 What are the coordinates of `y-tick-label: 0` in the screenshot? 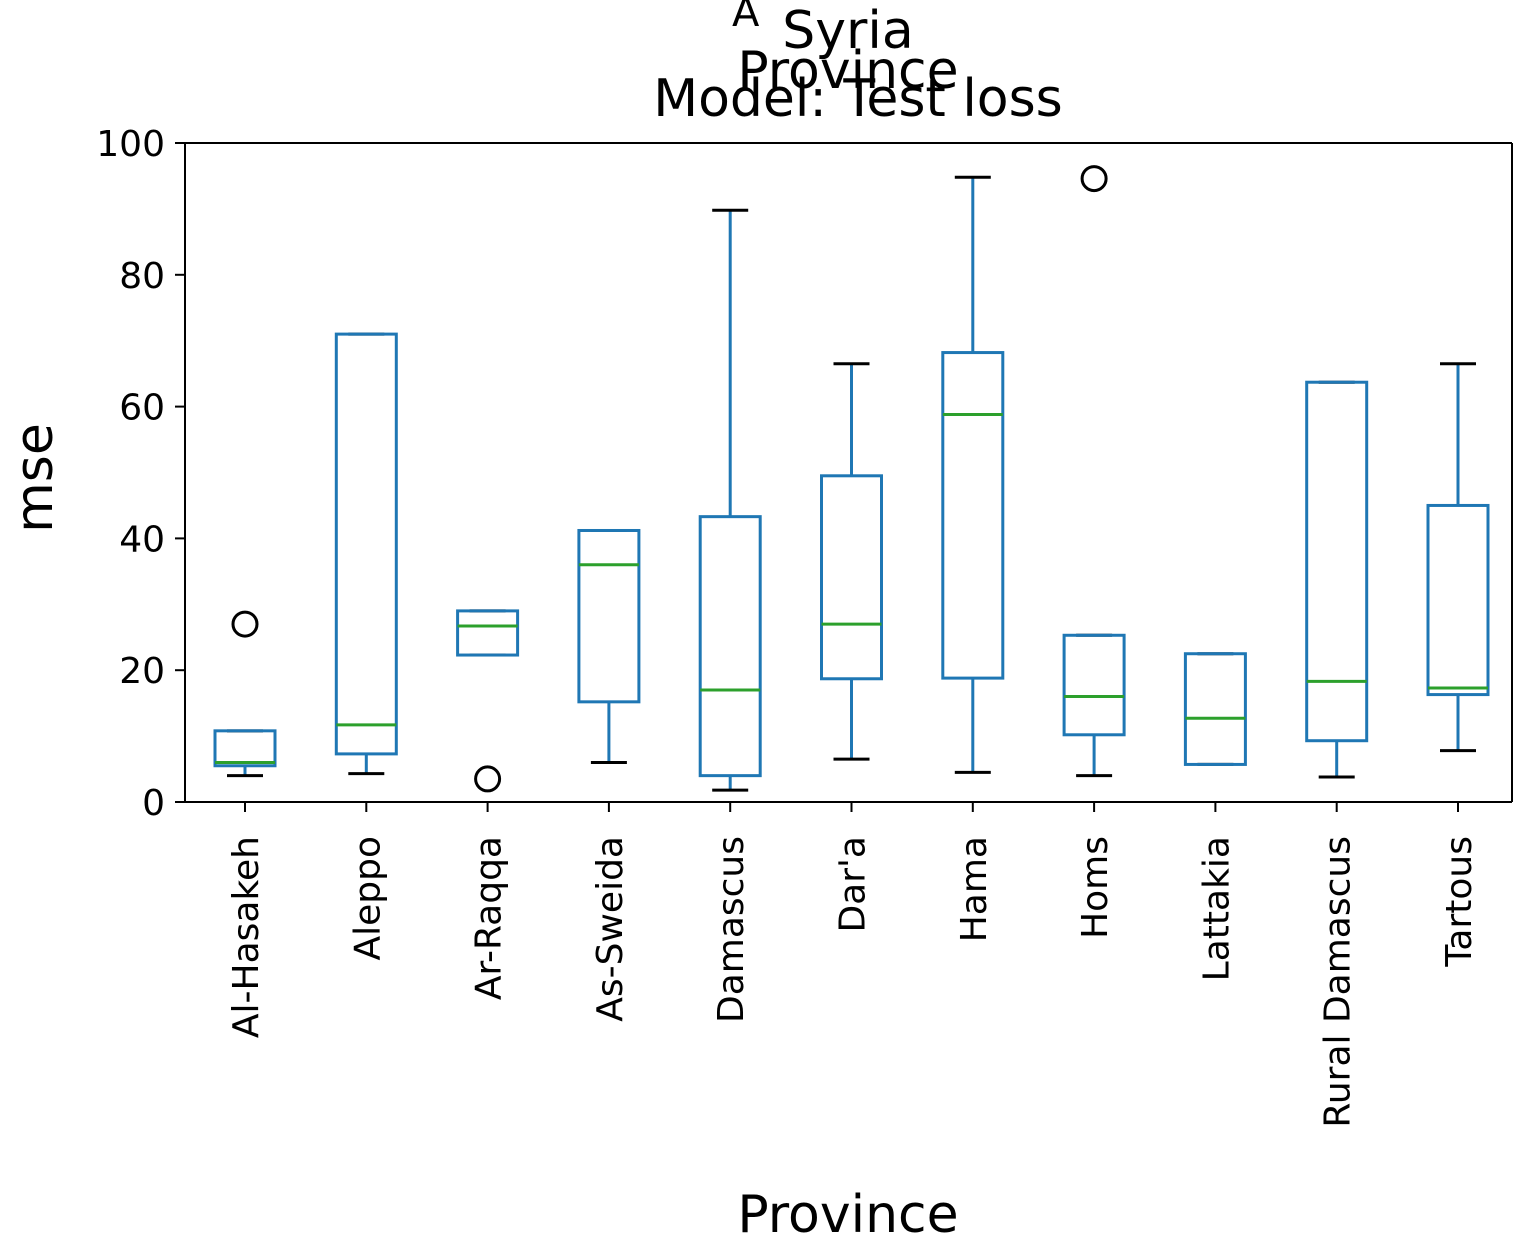 It's located at (153, 803).